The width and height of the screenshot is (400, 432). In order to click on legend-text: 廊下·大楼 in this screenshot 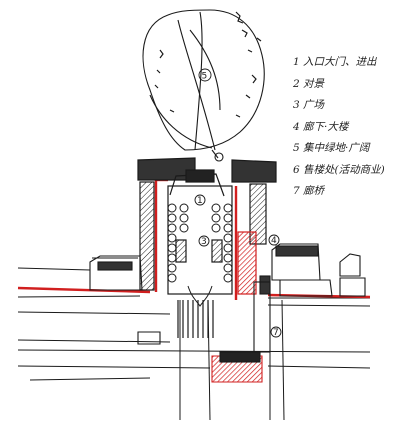, I will do `click(326, 126)`.